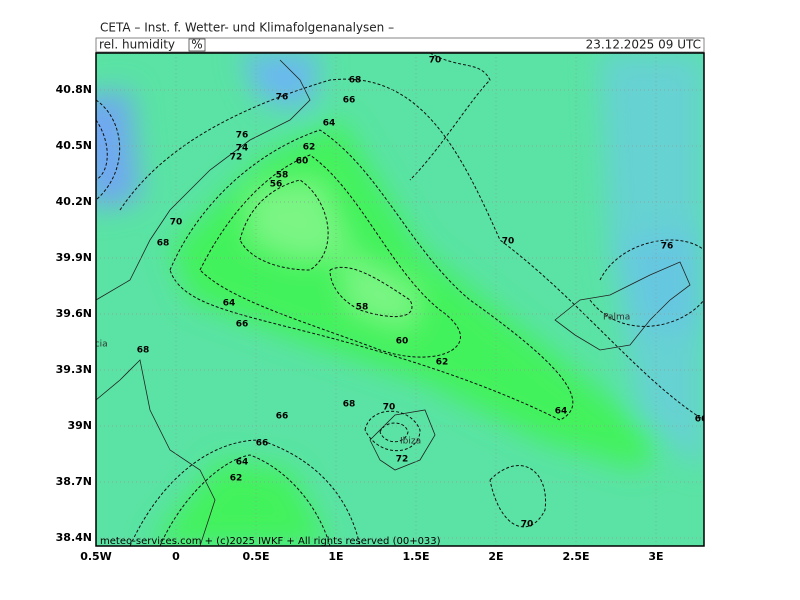 Image resolution: width=800 pixels, height=600 pixels. What do you see at coordinates (74, 537) in the screenshot?
I see `lat-label: 38.4N` at bounding box center [74, 537].